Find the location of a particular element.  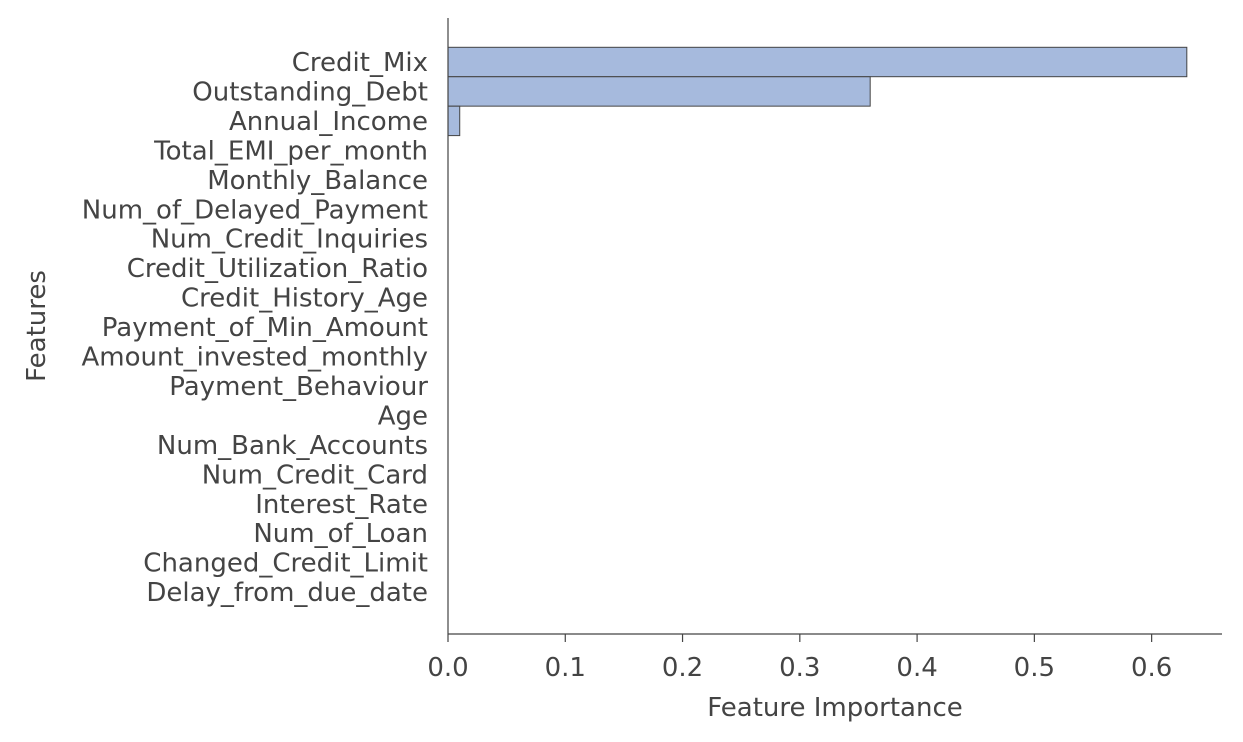

y-tick-label: Credit_Utilization_Ratio is located at coordinates (277, 269).